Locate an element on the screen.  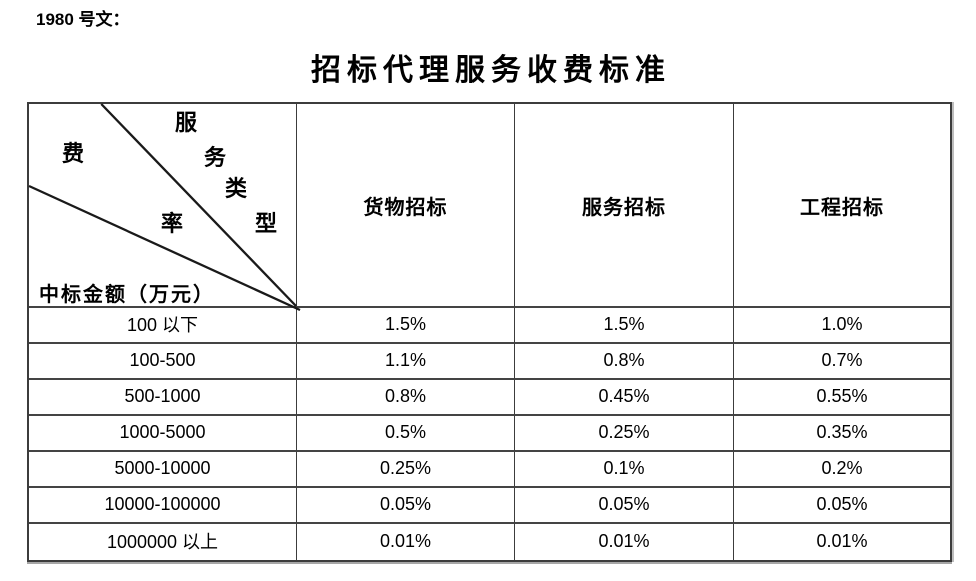
row-label-cell: 5000-10000 is located at coordinates (163, 470).